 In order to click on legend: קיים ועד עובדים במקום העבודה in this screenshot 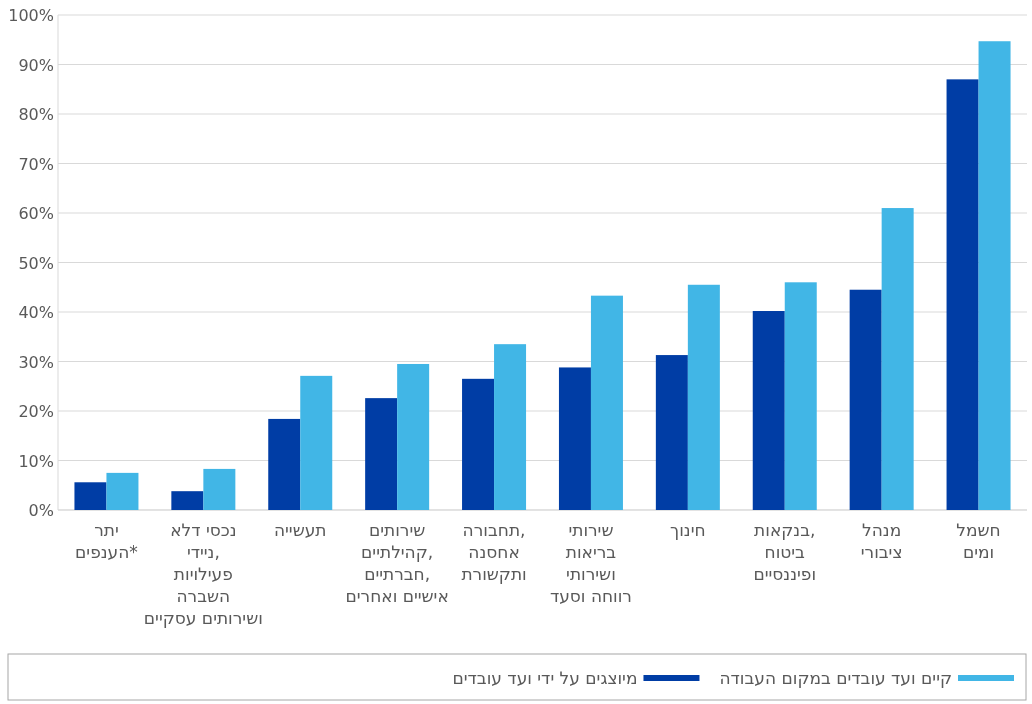, I will do `click(835, 678)`.